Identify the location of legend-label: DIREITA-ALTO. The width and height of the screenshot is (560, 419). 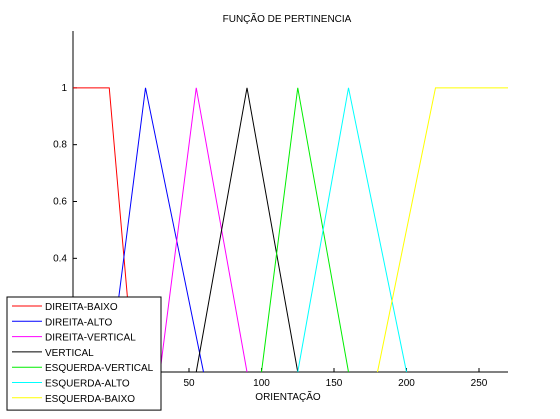
(78, 322).